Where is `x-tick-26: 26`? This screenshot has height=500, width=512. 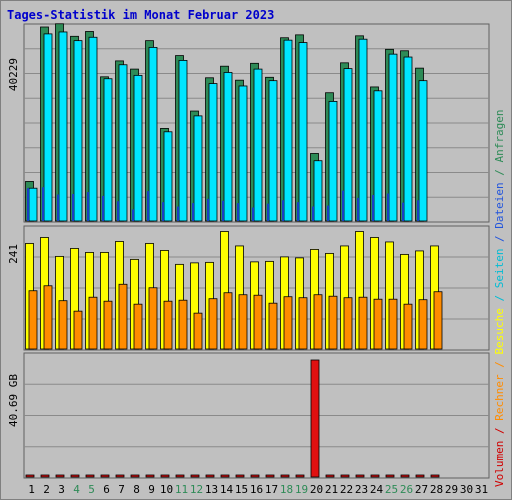 x-tick-26: 26 is located at coordinates (406, 489).